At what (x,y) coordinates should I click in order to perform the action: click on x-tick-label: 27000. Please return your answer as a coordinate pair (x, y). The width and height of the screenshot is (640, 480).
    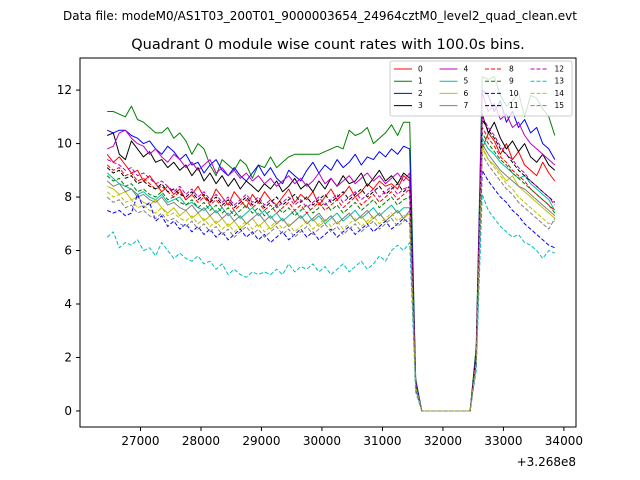
    Looking at the image, I should click on (140, 441).